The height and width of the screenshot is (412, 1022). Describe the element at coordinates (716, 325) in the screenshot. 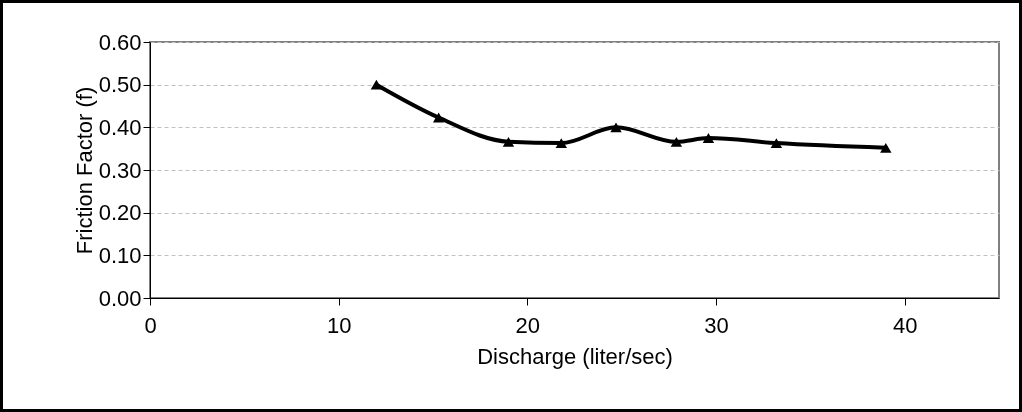

I see `x-tick-label: 30` at that location.